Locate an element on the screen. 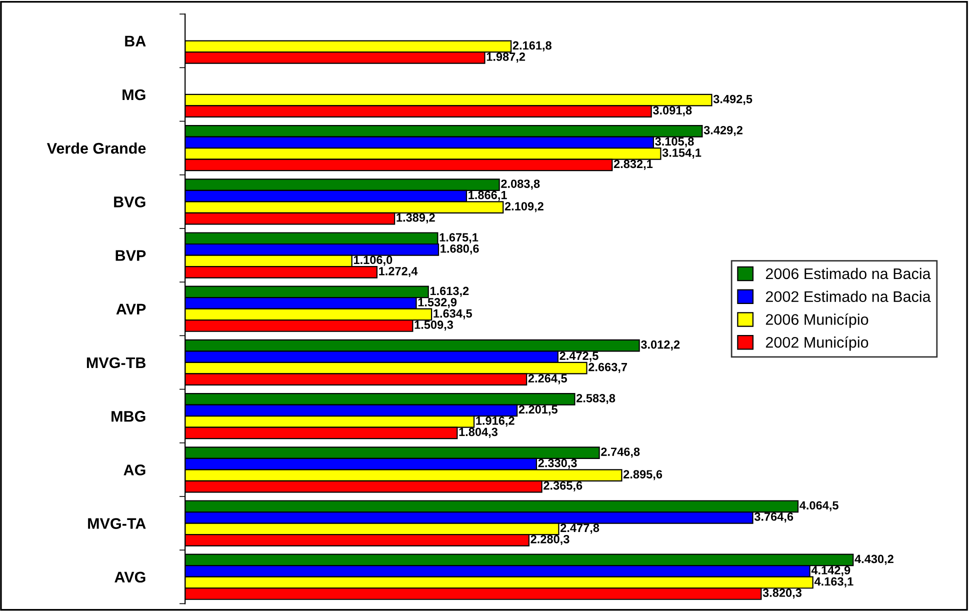  data-label: 4.142,9 is located at coordinates (830, 571).